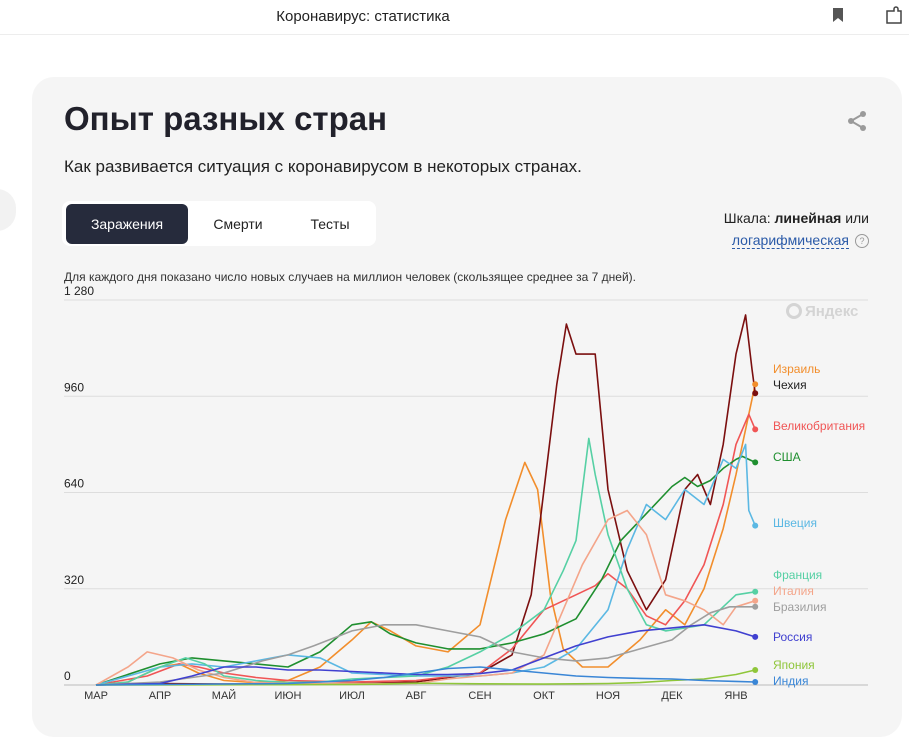  Describe the element at coordinates (790, 385) in the screenshot. I see `series-end-label: Чехия` at that location.